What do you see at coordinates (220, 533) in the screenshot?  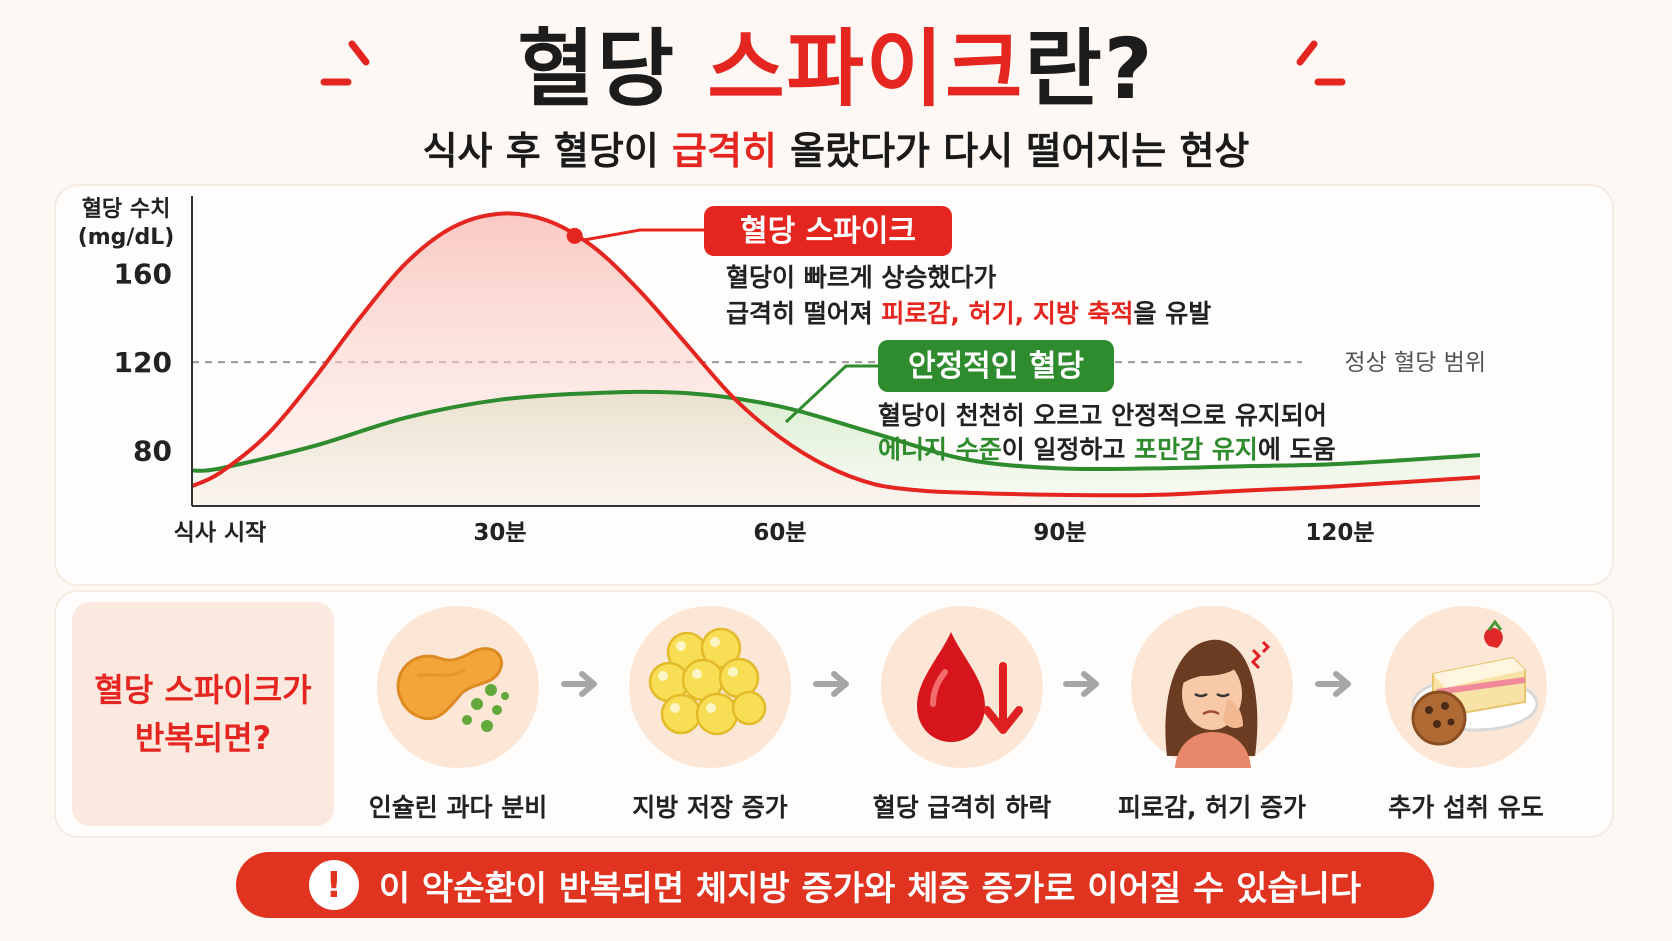 I see `x-tick-label: 식사 시작` at bounding box center [220, 533].